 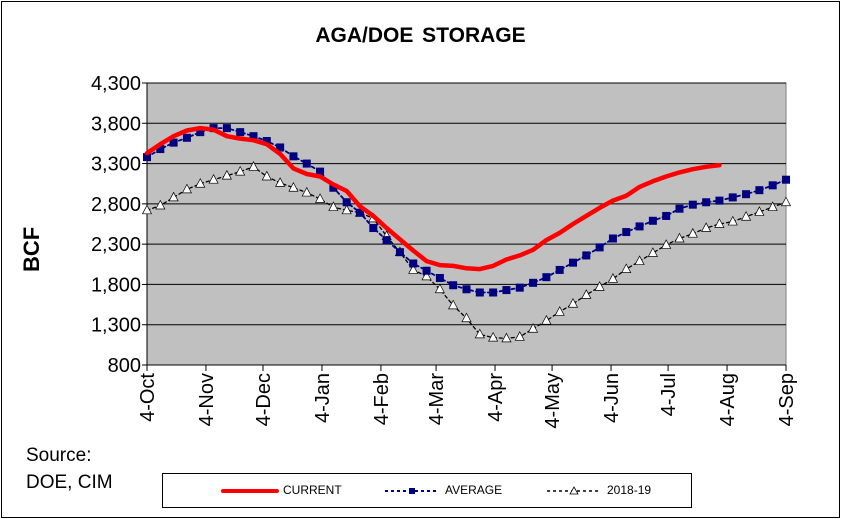 What do you see at coordinates (69, 469) in the screenshot?
I see `source-note: Source: DOE, CIM` at bounding box center [69, 469].